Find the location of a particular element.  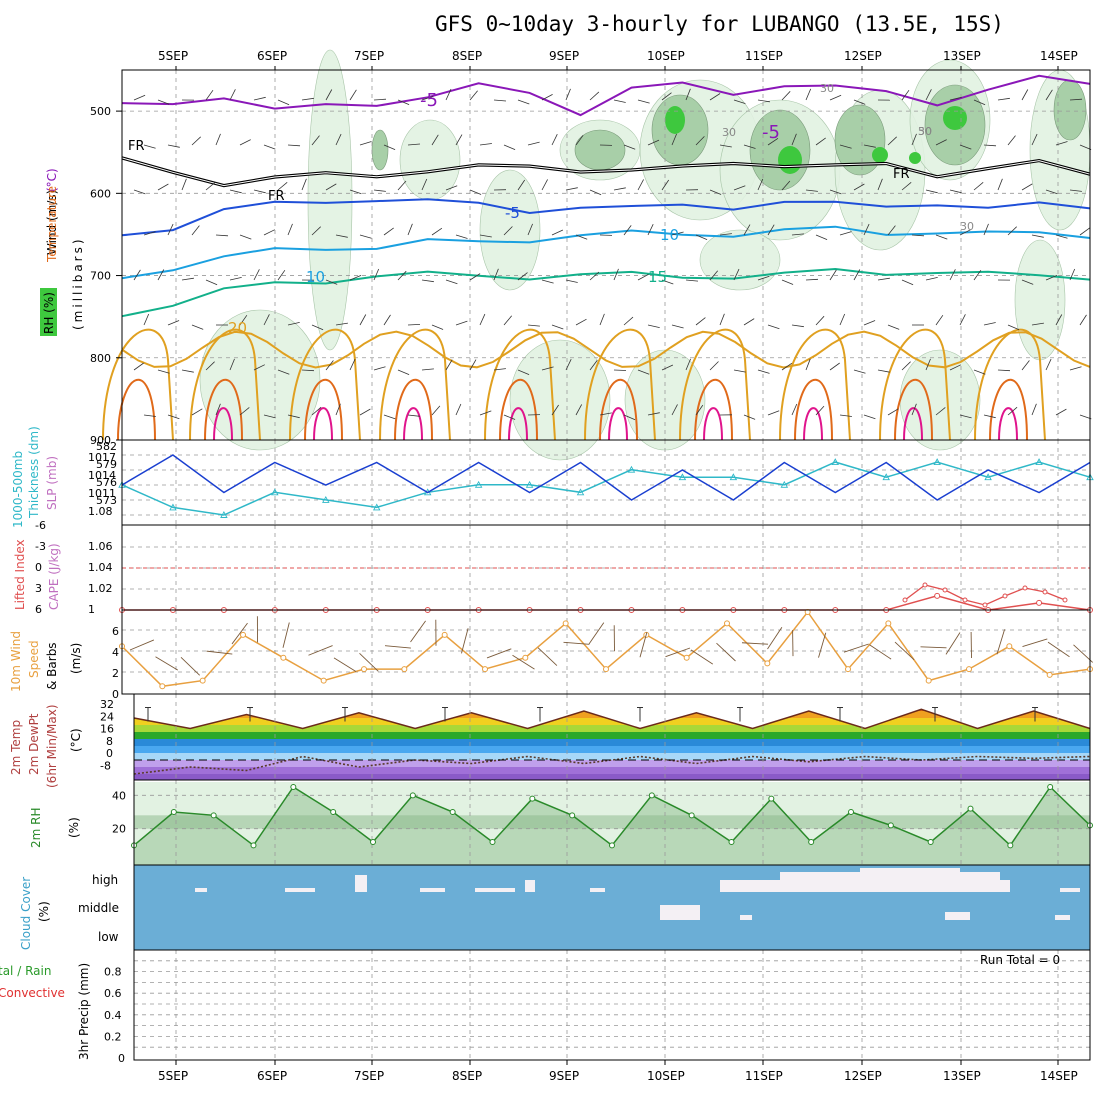

precip-label2: Convective is located at coordinates (32, 993).